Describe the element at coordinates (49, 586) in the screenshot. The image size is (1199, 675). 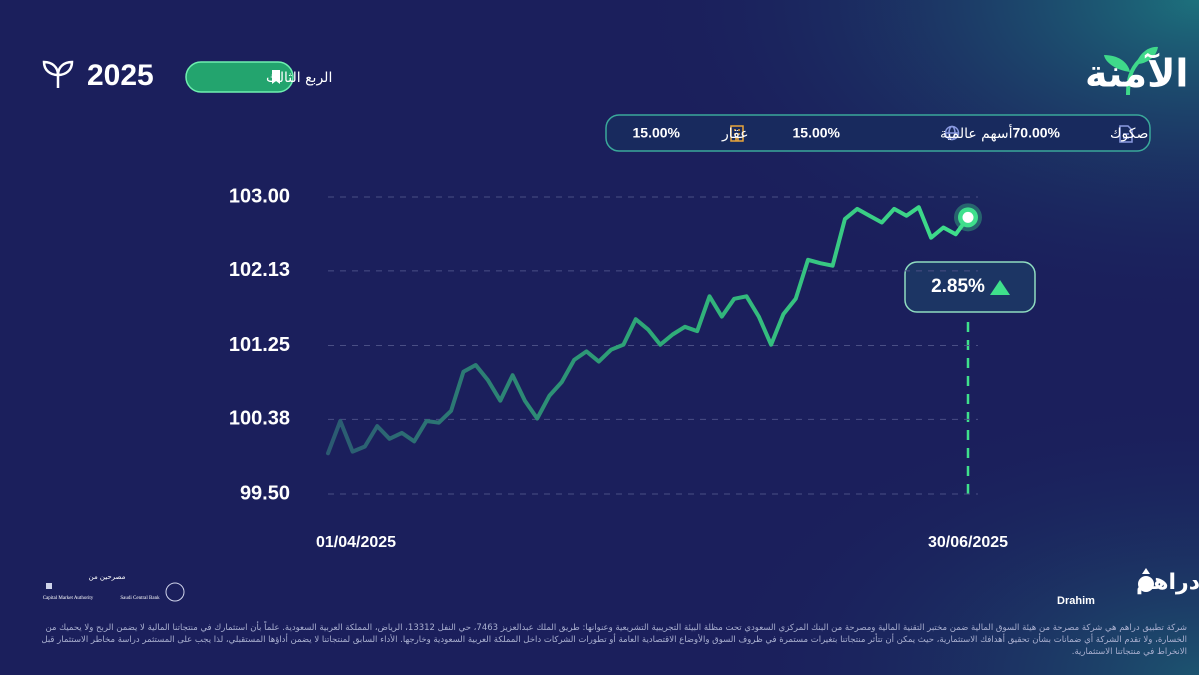
I see `cma-logo` at that location.